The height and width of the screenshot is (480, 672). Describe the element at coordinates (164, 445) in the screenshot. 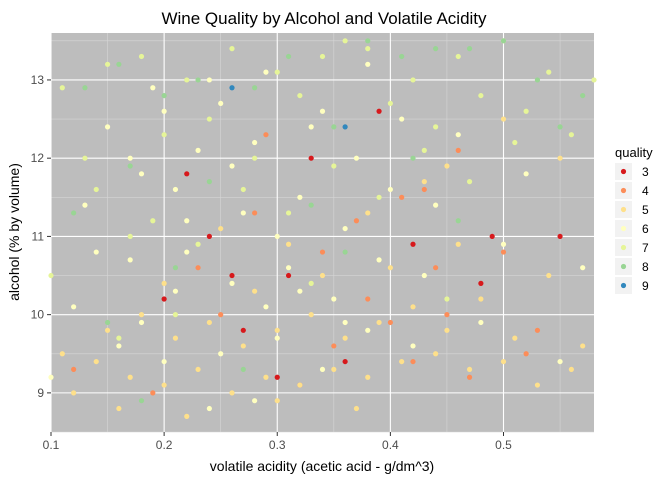

I see `x-tick-label: 0.2` at that location.